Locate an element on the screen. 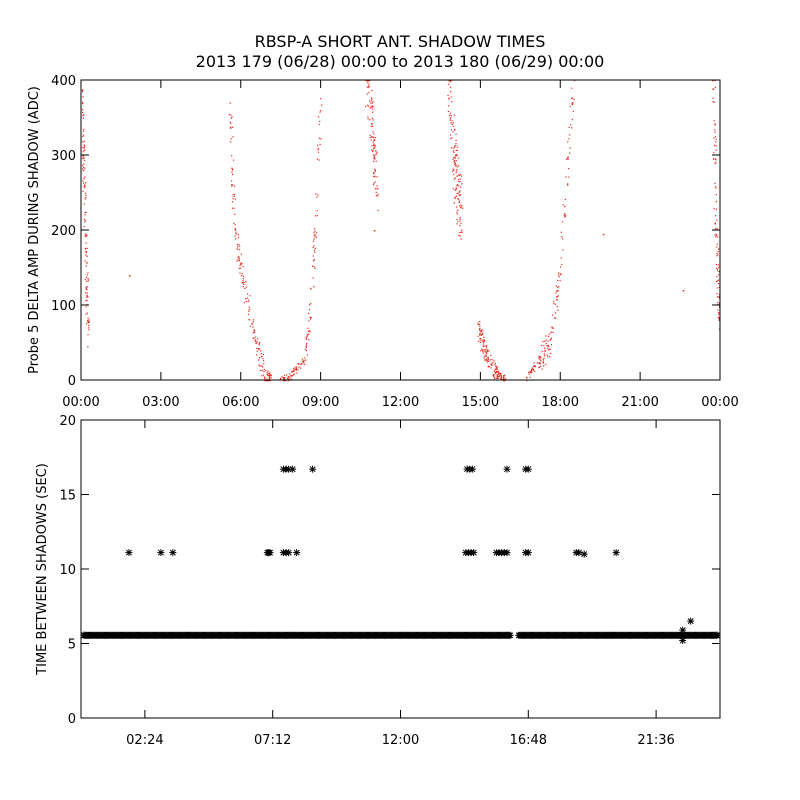 The image size is (800, 800). top-x-tick-label: 00:00 is located at coordinates (719, 402).